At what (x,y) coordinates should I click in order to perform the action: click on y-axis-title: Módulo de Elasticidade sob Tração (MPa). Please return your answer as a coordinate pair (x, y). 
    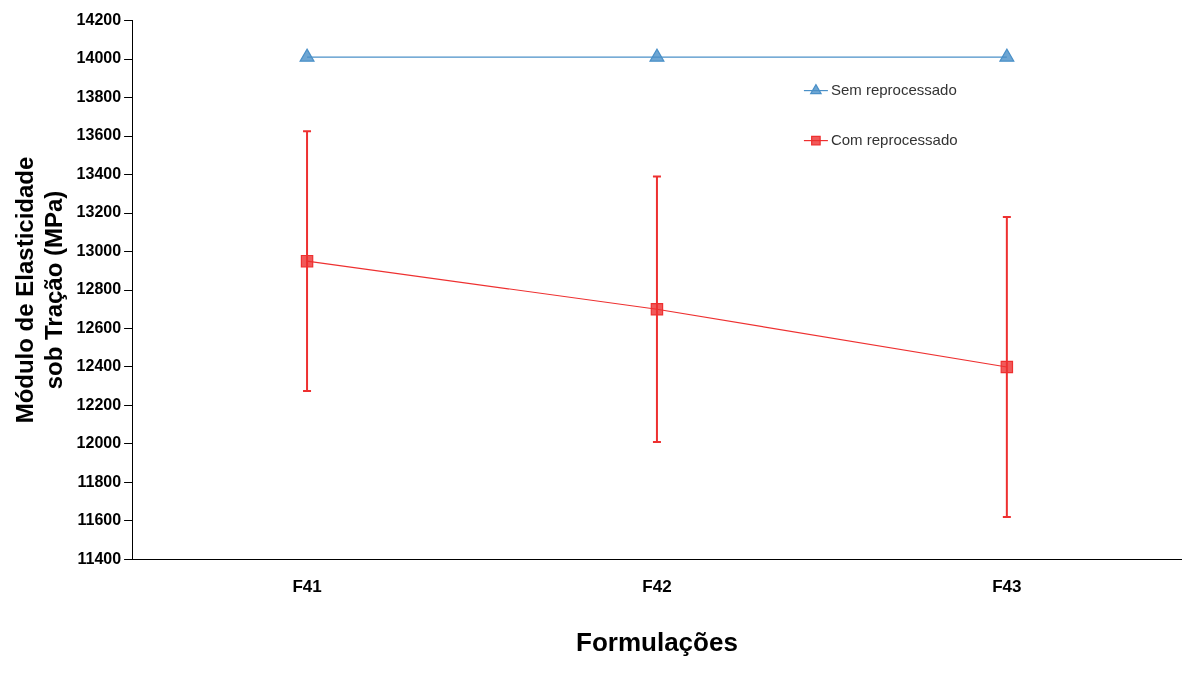
    Looking at the image, I should click on (39, 290).